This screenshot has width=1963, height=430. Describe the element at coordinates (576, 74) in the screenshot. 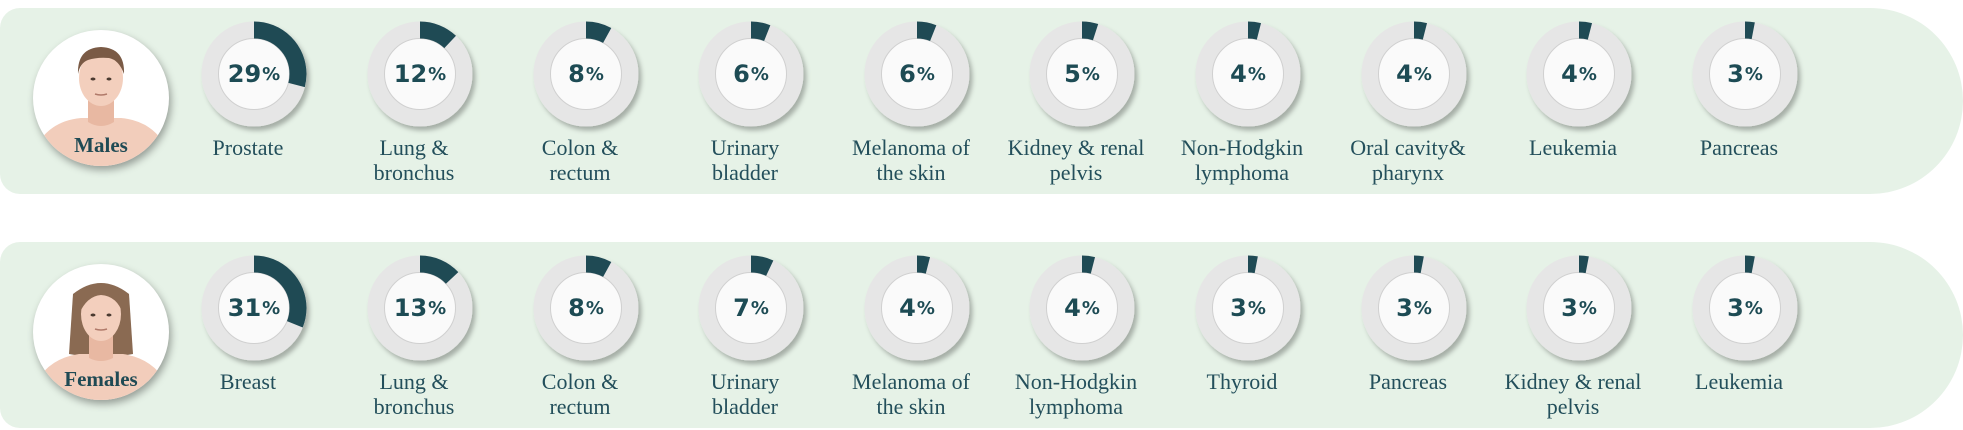

I see `percent-value: 8` at that location.